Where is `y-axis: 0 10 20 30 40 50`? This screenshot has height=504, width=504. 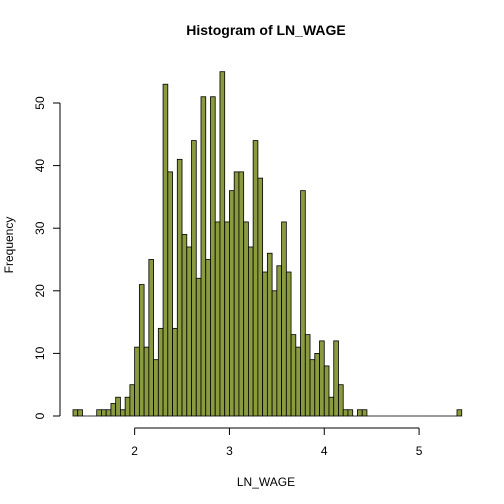 y-axis: 0 10 20 30 40 50 is located at coordinates (47, 257).